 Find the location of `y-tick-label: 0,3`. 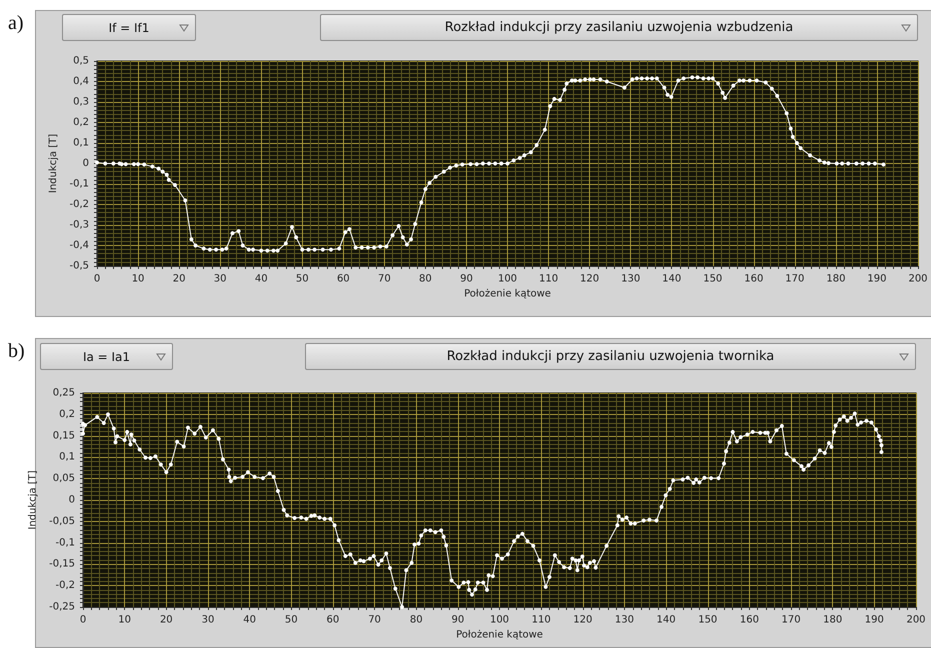

y-tick-label: 0,3 is located at coordinates (81, 102).